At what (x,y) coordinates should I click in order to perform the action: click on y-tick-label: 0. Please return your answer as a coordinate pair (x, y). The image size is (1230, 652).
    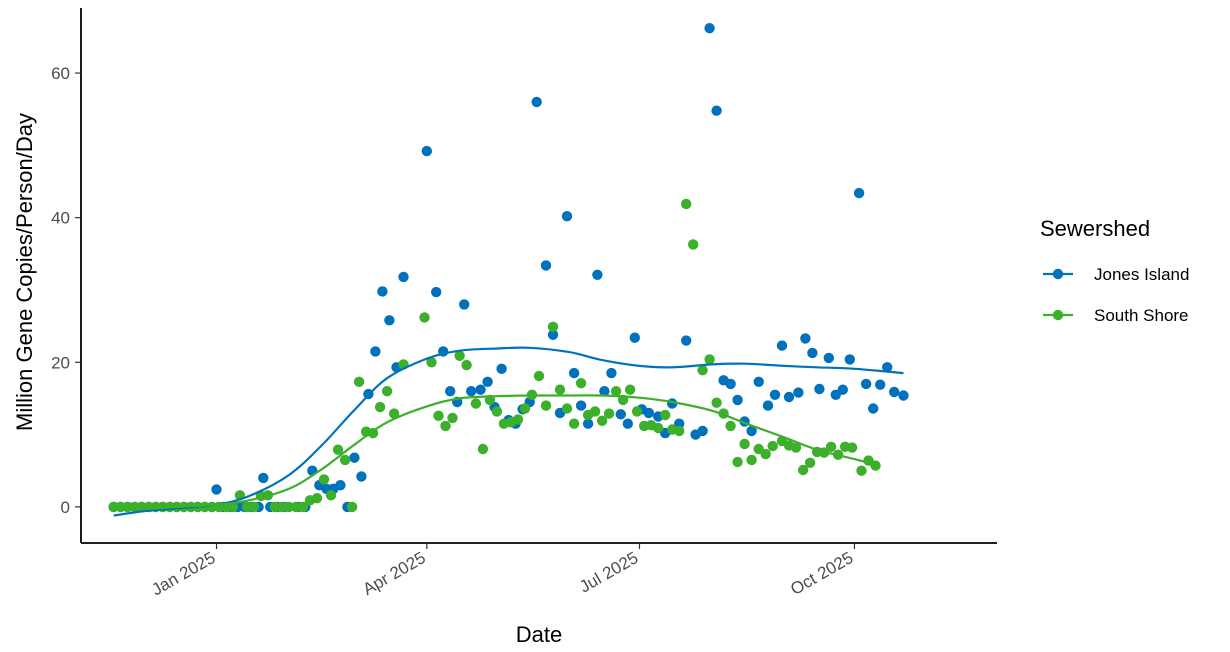
    Looking at the image, I should click on (65, 507).